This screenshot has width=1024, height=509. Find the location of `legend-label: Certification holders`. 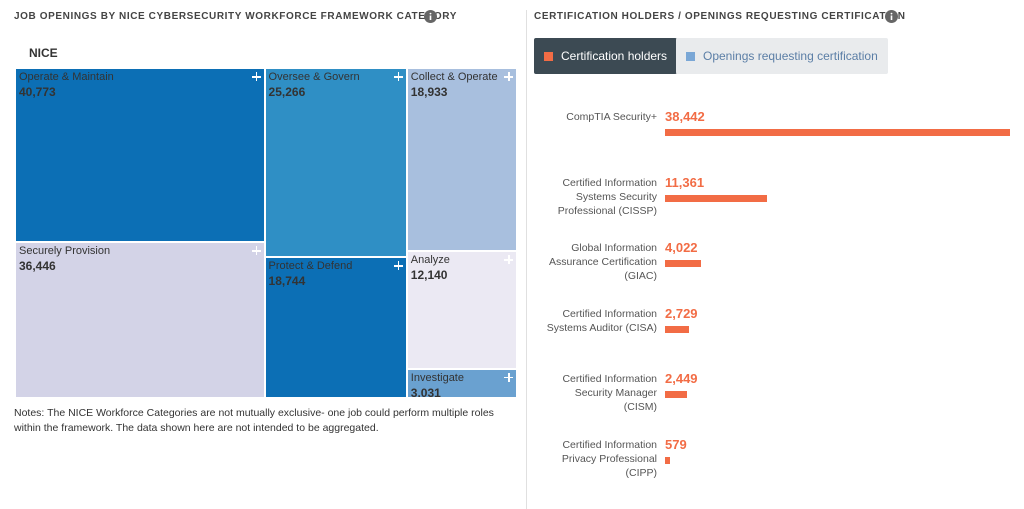

legend-label: Certification holders is located at coordinates (614, 56).